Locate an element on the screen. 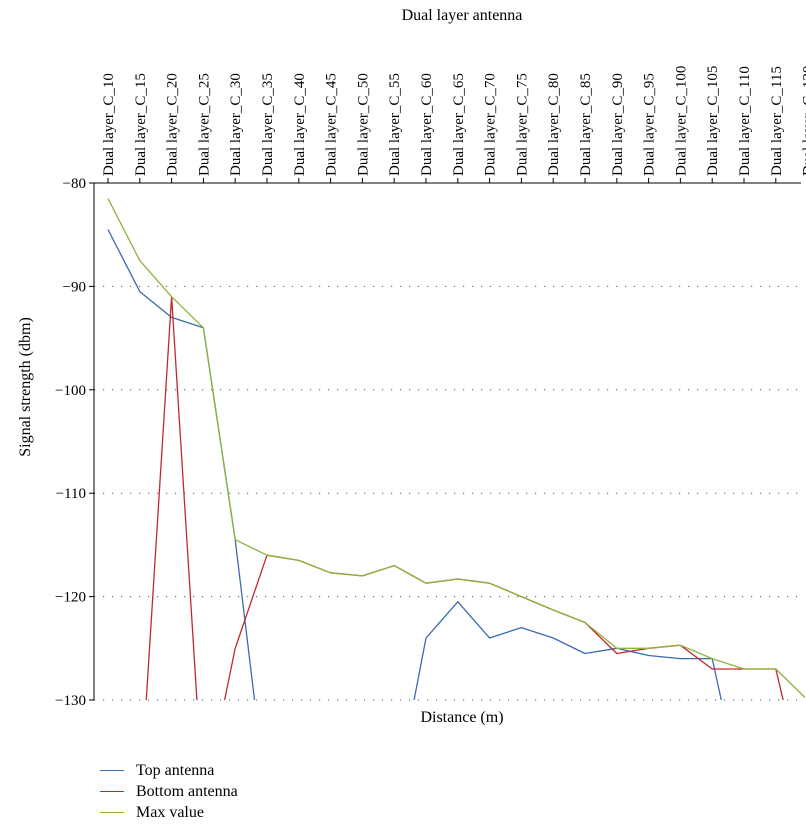  legend-label: Top antenna is located at coordinates (175, 770).